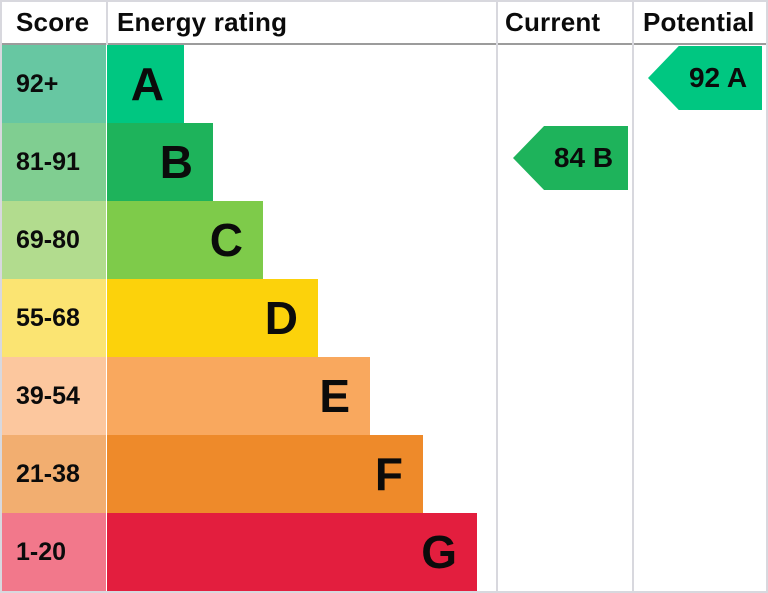  I want to click on band-letter-g: G, so click(439, 552).